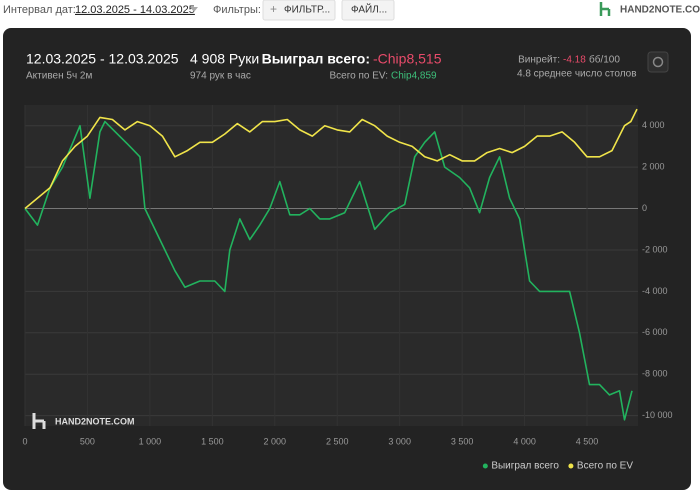 The height and width of the screenshot is (501, 700). What do you see at coordinates (194, 9) in the screenshot?
I see `dropdown-arrow` at bounding box center [194, 9].